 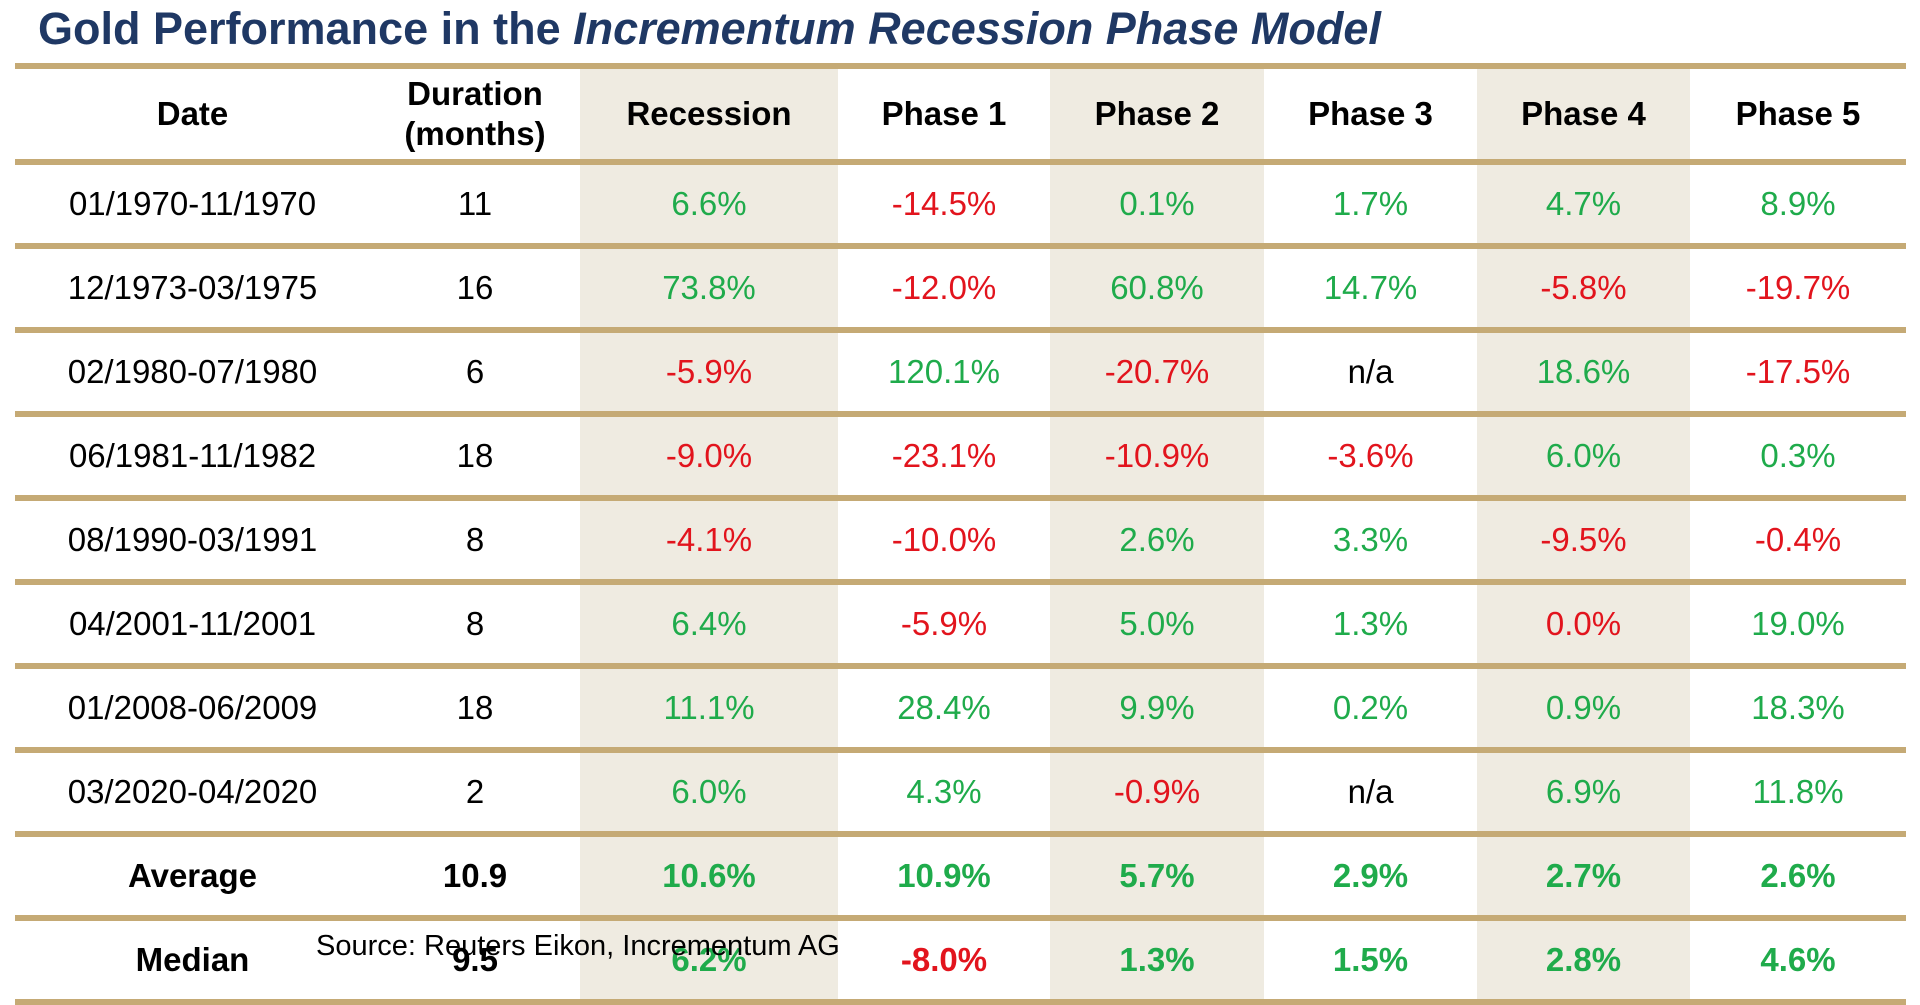 I want to click on return-cell: n/a, so click(x=1370, y=371).